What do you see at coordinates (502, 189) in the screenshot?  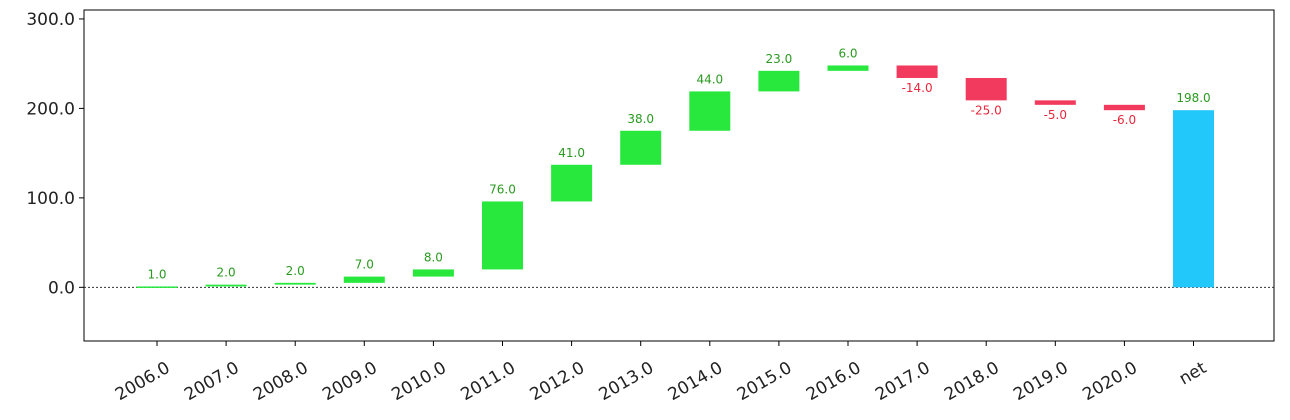 I see `bar-data-label: 76.0` at bounding box center [502, 189].